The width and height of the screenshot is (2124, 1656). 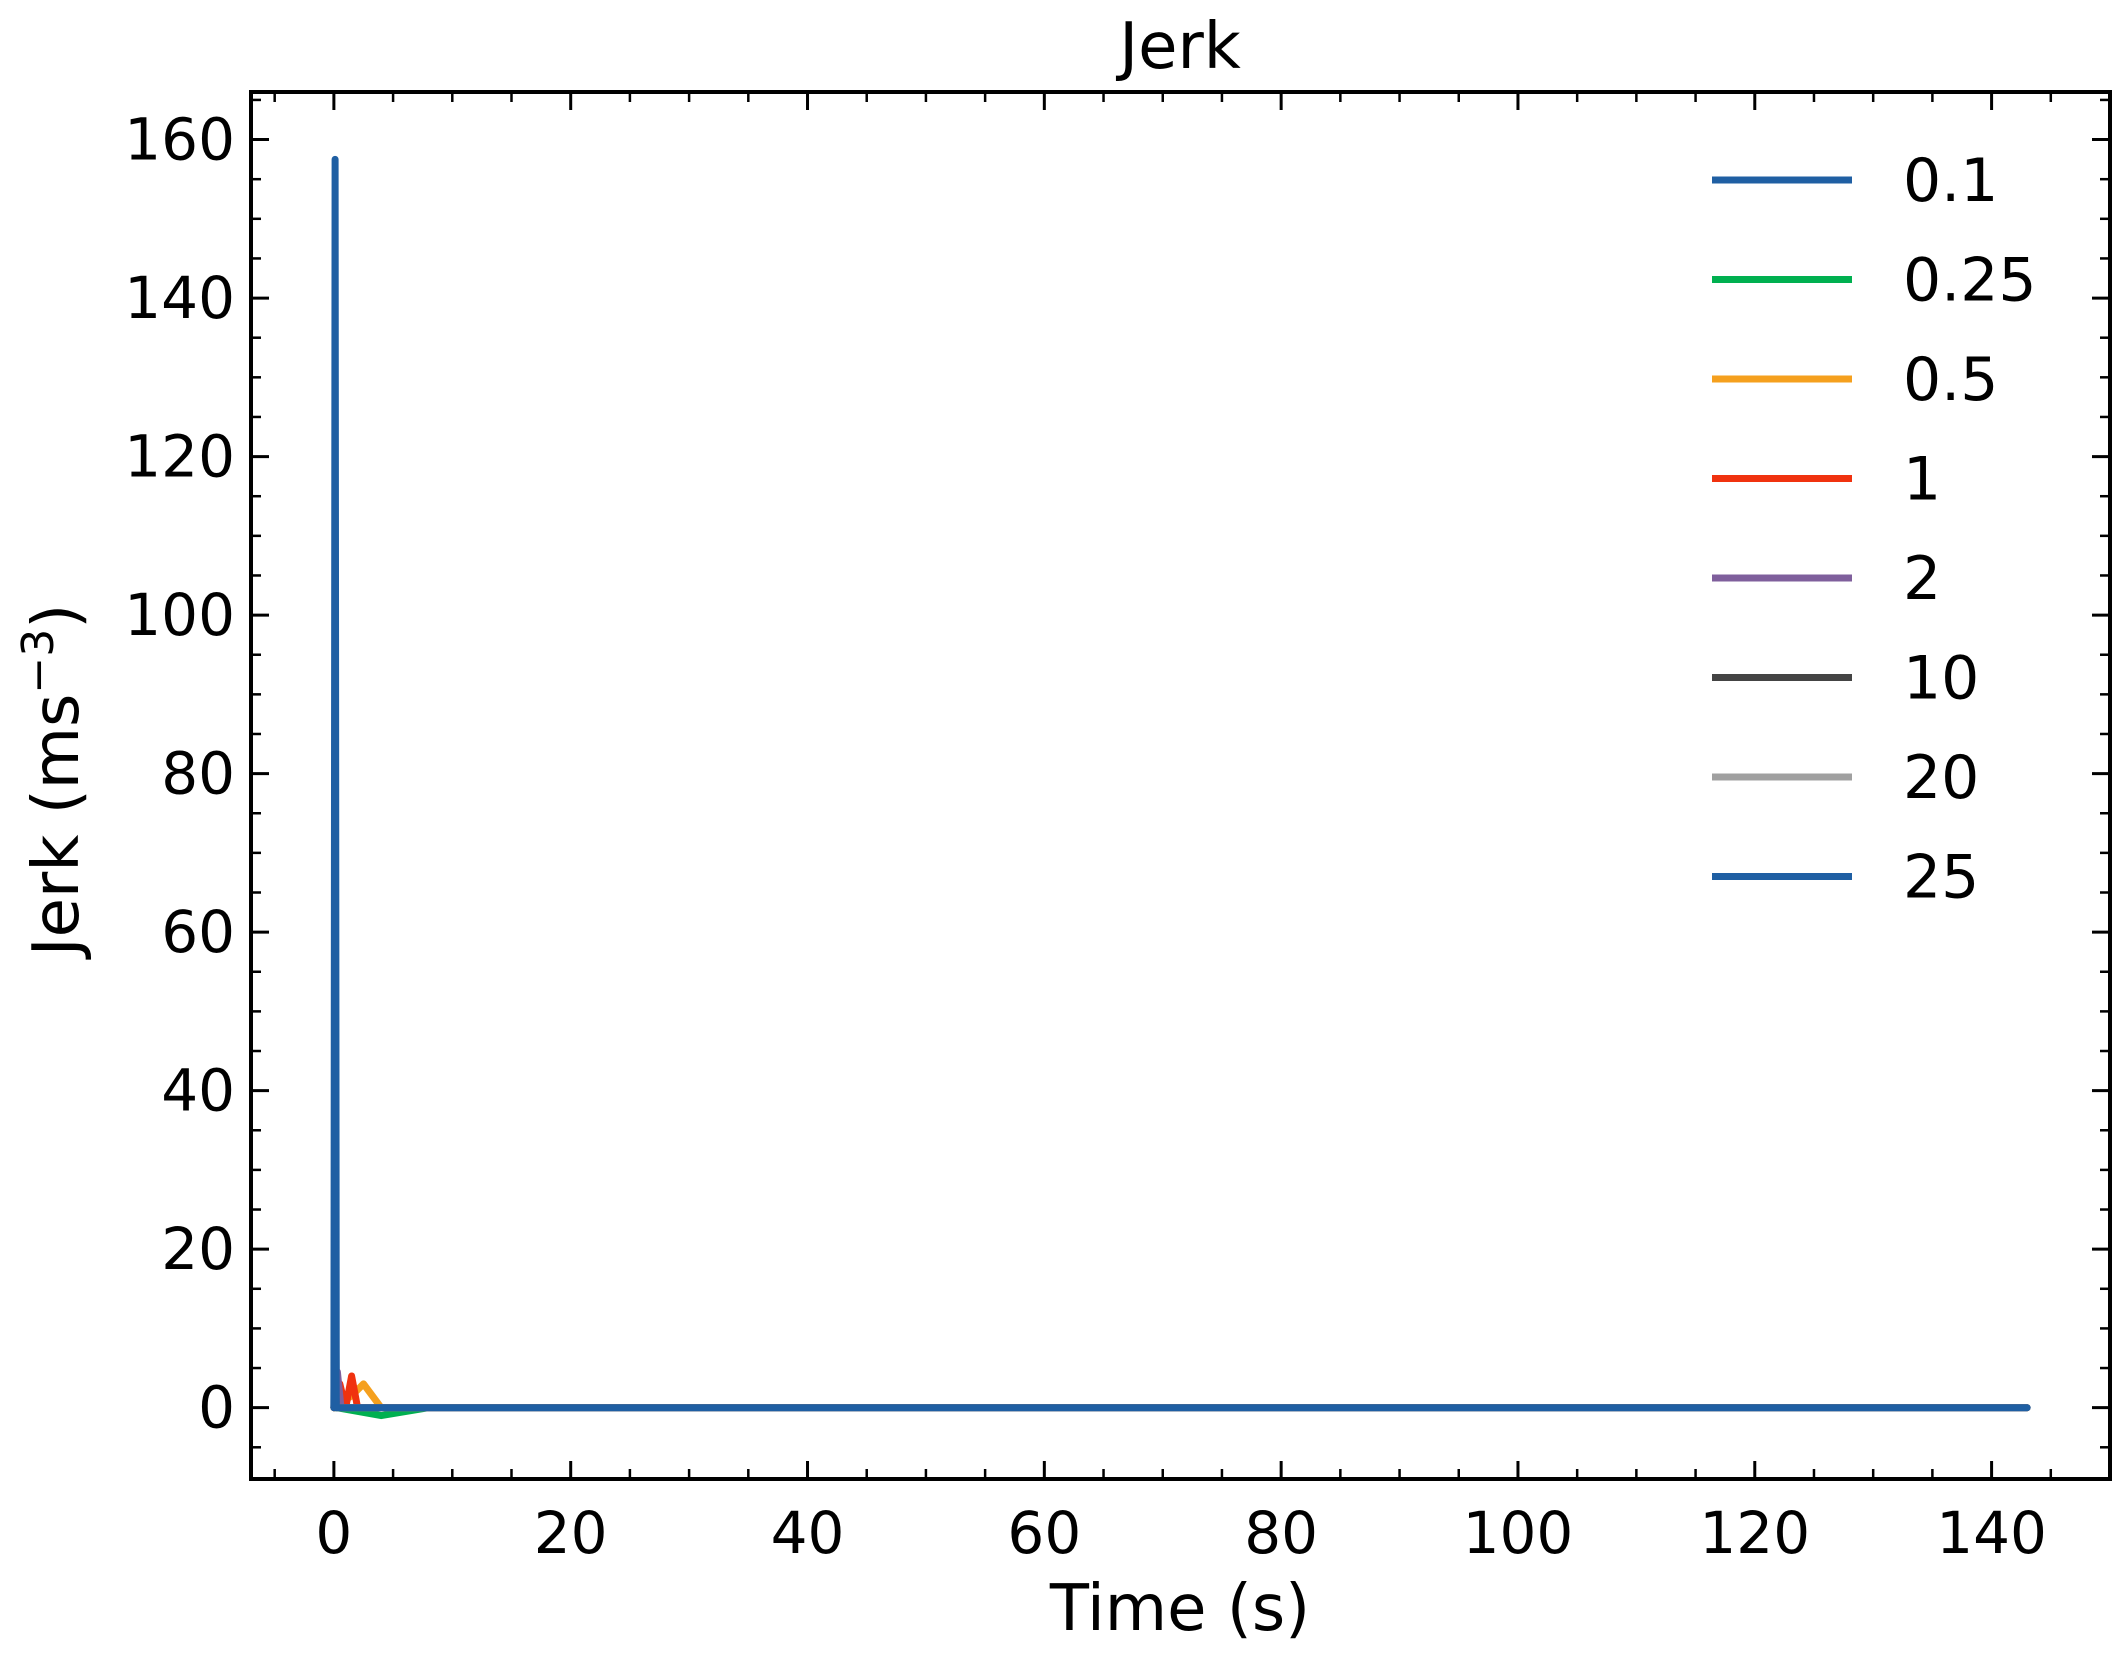 I want to click on y-axis-label: Jerk (ms−3), so click(x=54, y=782).